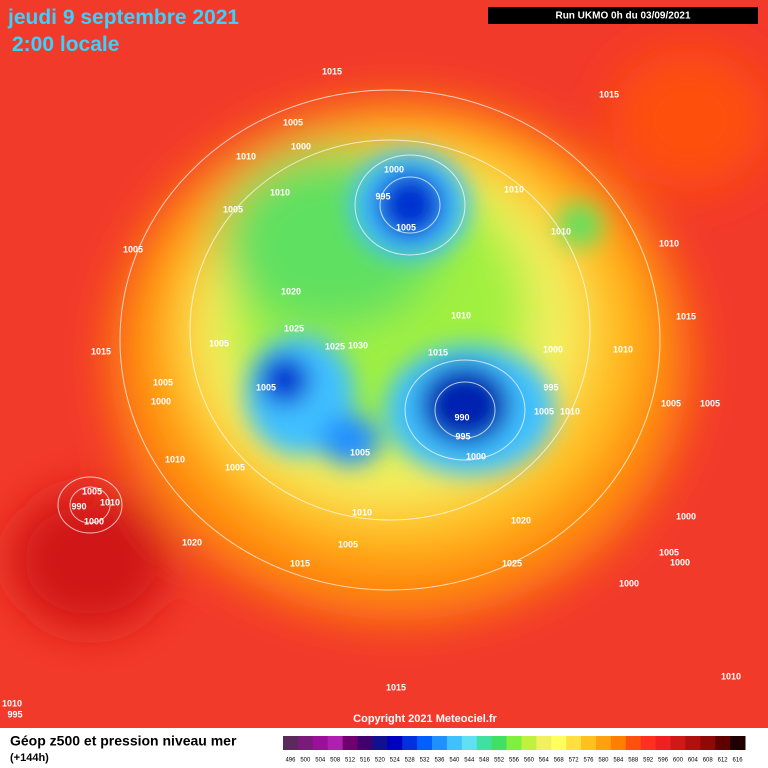  What do you see at coordinates (559, 761) in the screenshot?
I see `scale-tick-label: 568` at bounding box center [559, 761].